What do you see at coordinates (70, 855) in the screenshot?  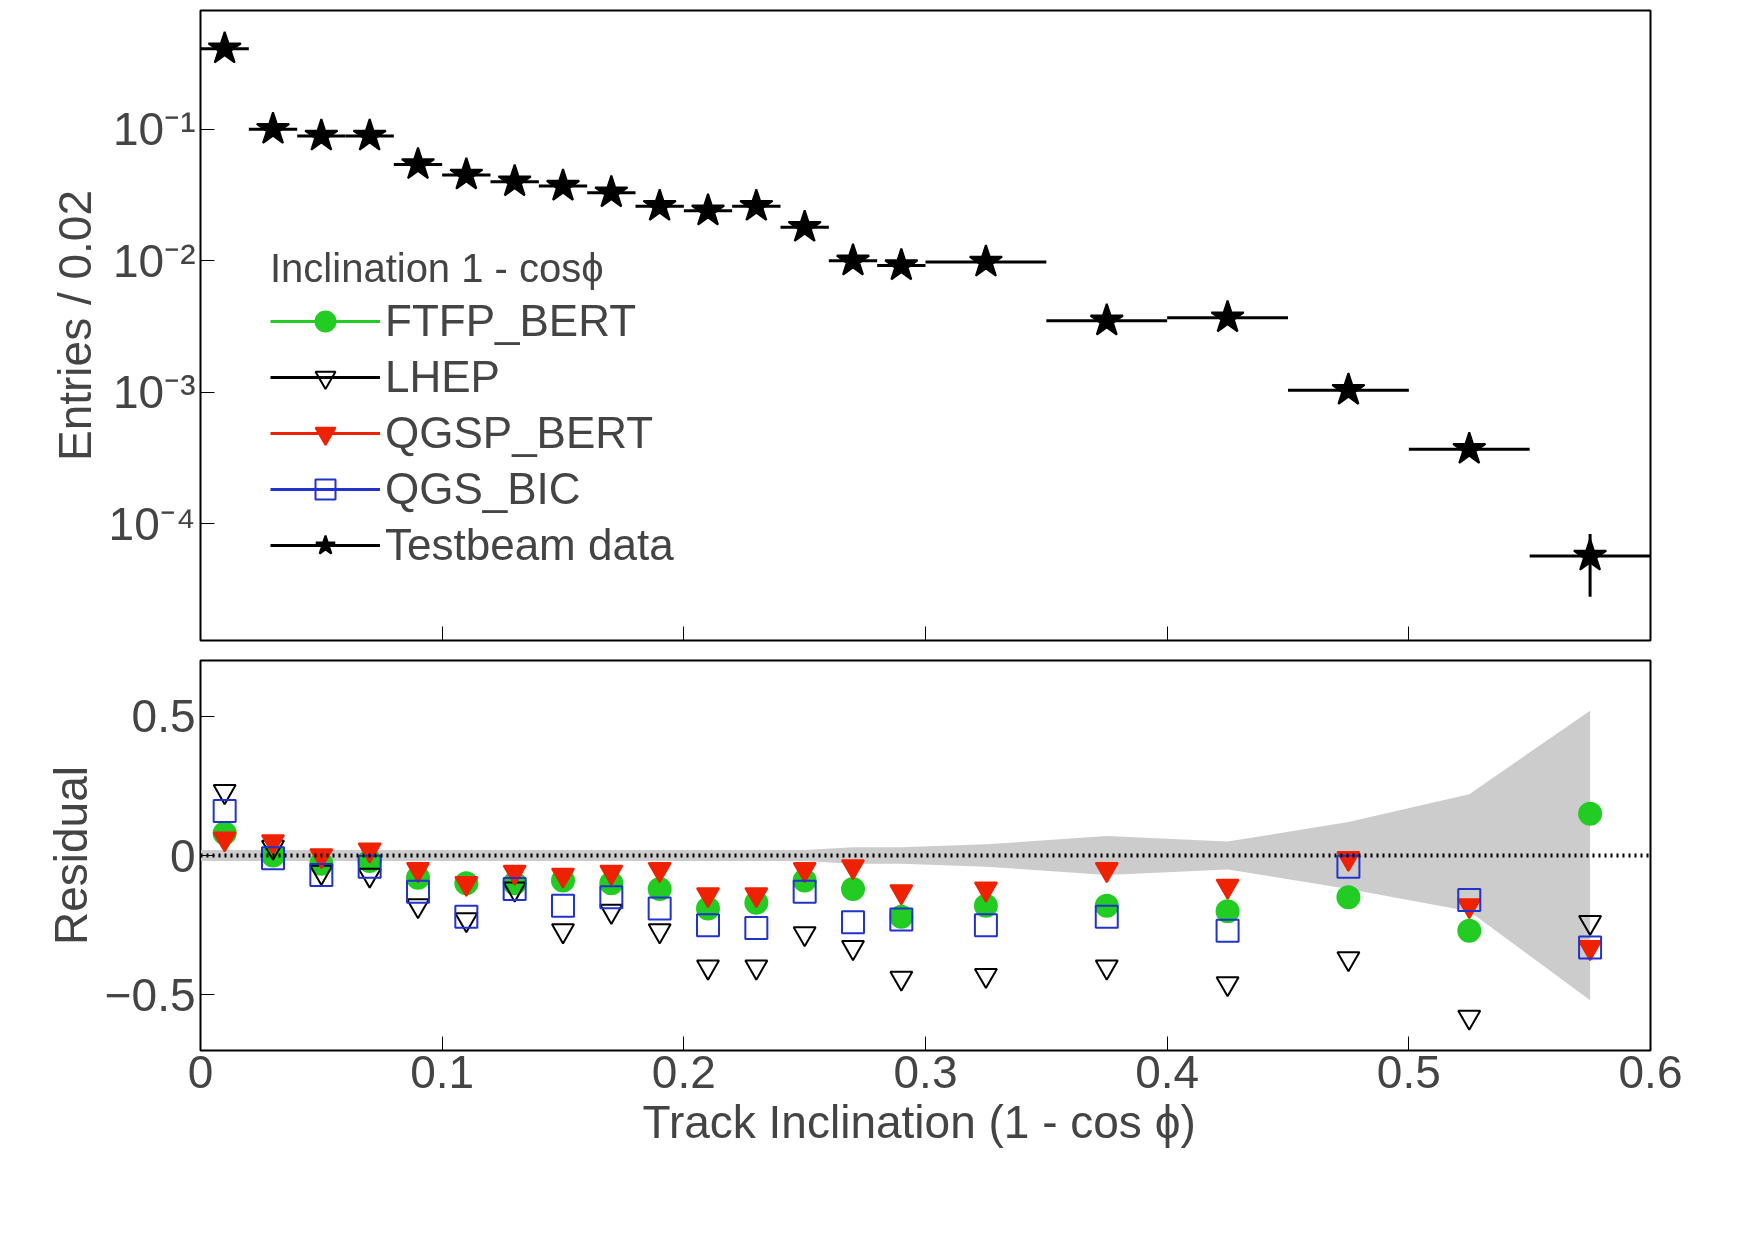 I see `y-axis-title: Residual` at bounding box center [70, 855].